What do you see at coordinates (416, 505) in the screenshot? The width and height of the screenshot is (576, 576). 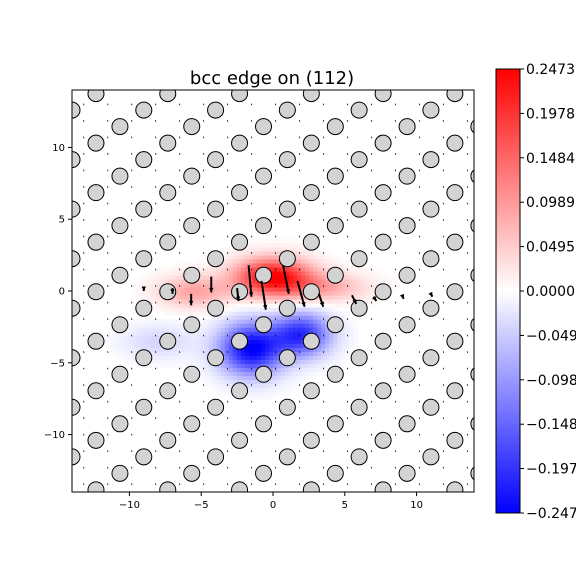 I see `x-tick-label: 10` at bounding box center [416, 505].